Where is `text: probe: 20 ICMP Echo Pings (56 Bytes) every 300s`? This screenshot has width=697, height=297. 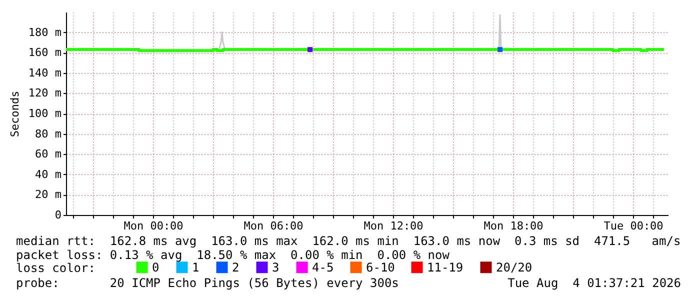 text: probe: 20 ICMP Echo Pings (56 Bytes) every 300s is located at coordinates (207, 283).